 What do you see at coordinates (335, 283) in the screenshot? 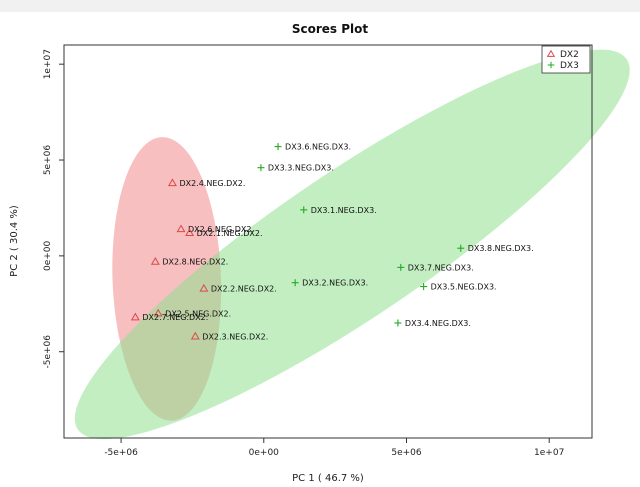
I see `point-label: DX3.2.NEG.DX3.` at bounding box center [335, 283].